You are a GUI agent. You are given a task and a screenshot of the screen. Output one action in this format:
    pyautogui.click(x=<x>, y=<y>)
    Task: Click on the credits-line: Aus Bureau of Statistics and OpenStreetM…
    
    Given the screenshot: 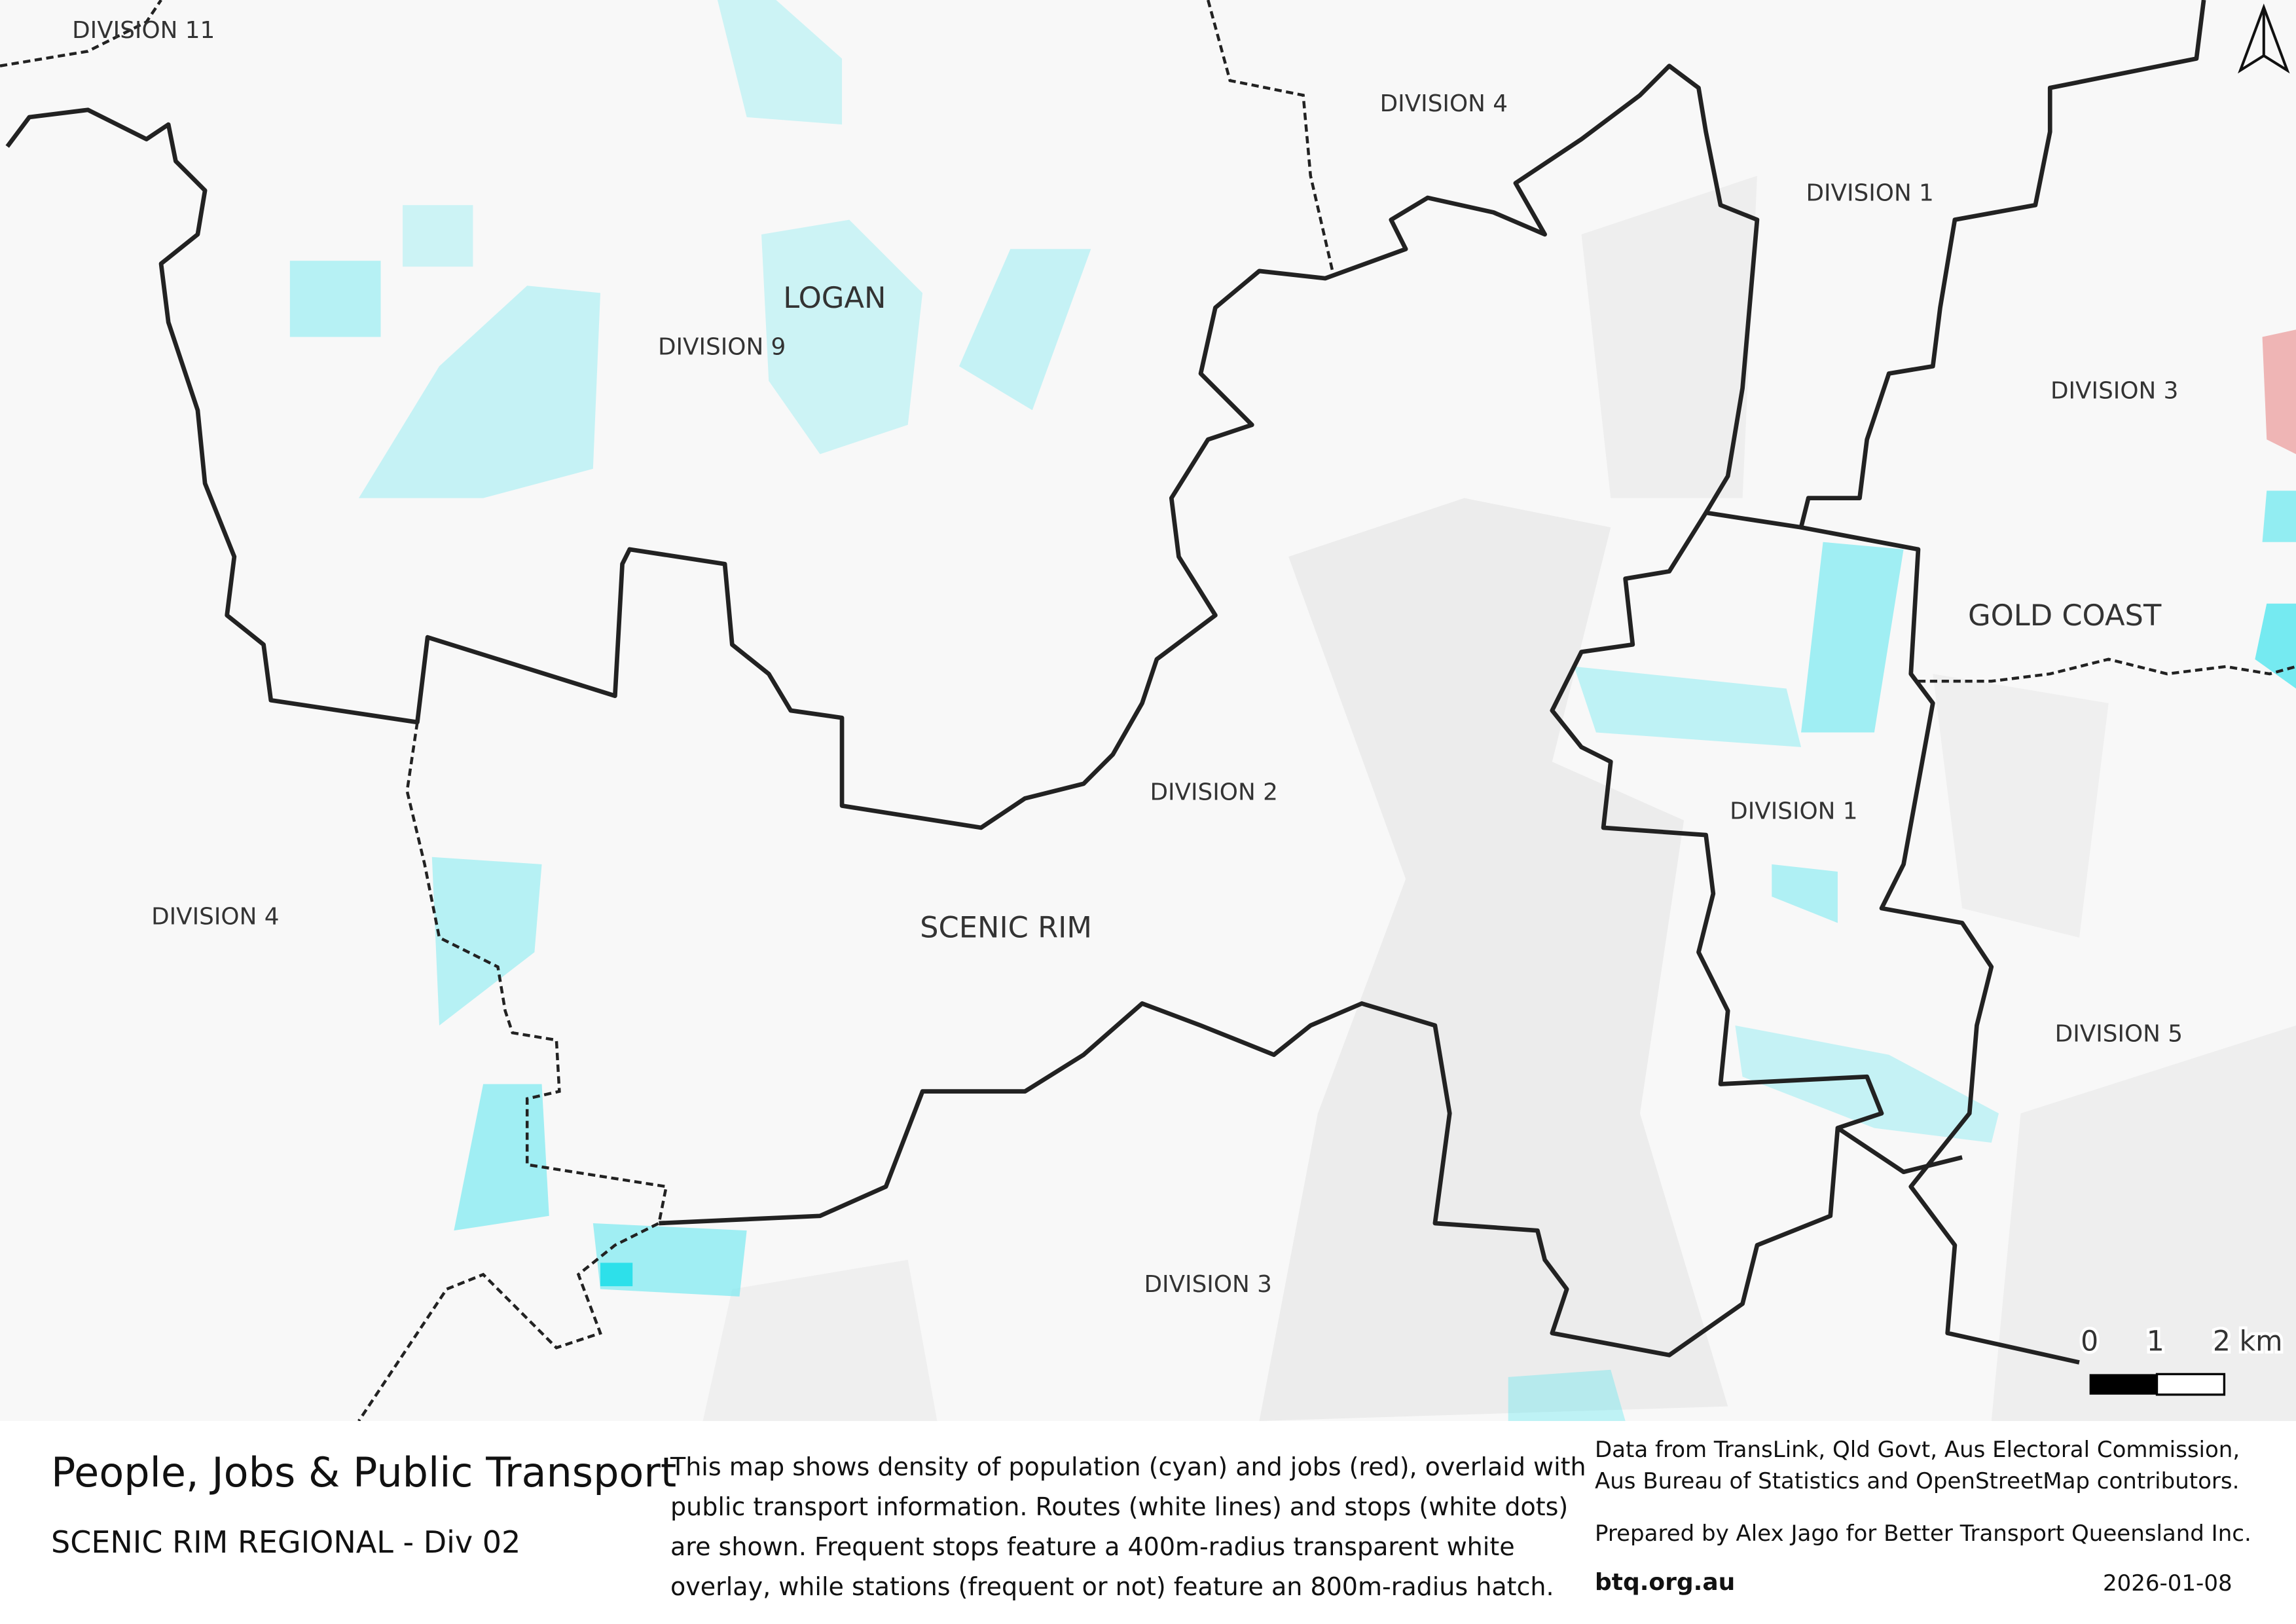 What is the action you would take?
    pyautogui.click(x=1917, y=1481)
    